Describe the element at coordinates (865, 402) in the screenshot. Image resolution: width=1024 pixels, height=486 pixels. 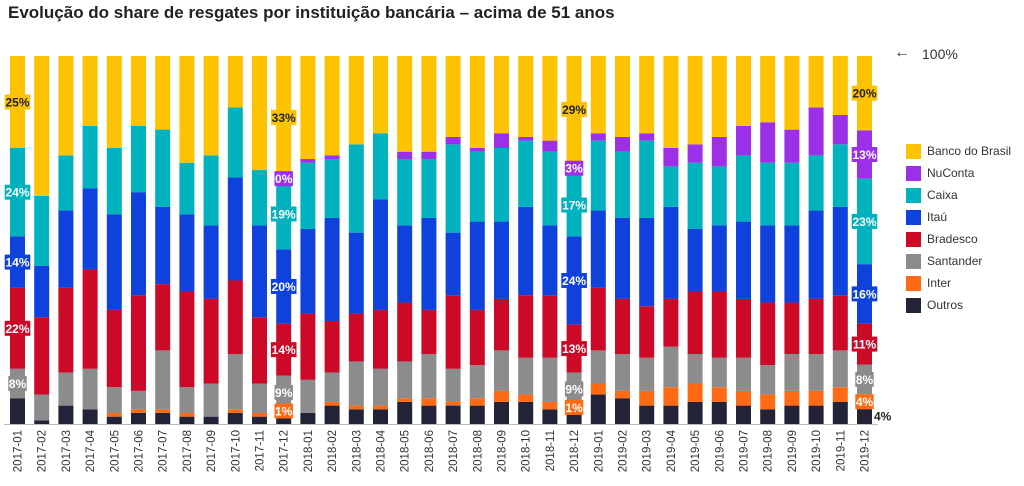
I see `data-label: 4%` at that location.